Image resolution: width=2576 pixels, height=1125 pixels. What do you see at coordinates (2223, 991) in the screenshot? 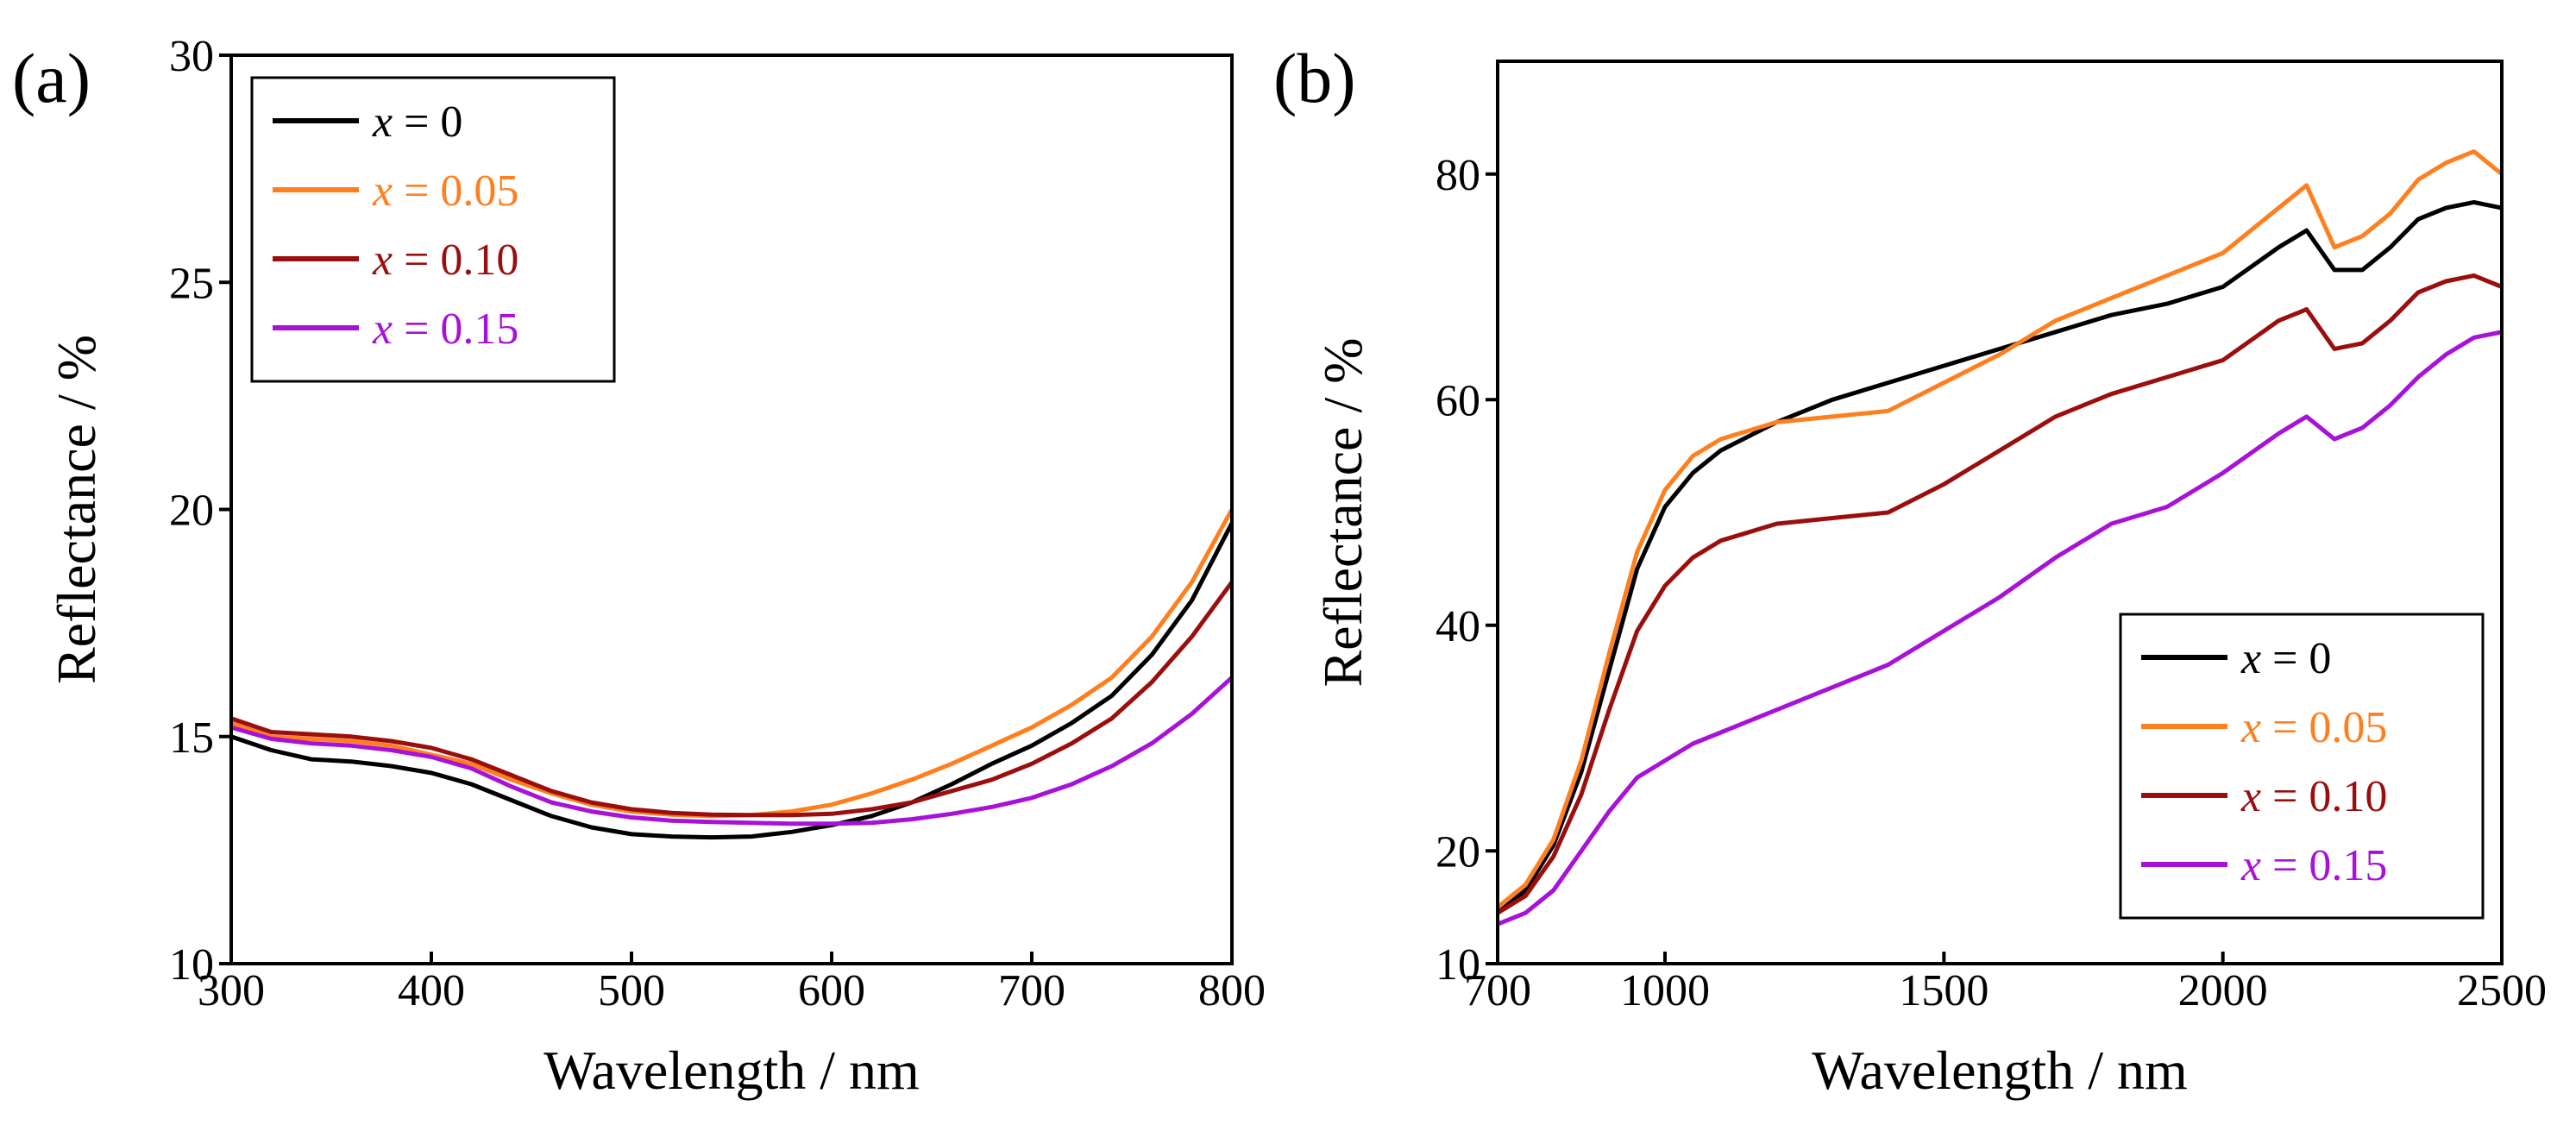
I see `x-tick-label: 2000` at bounding box center [2223, 991].